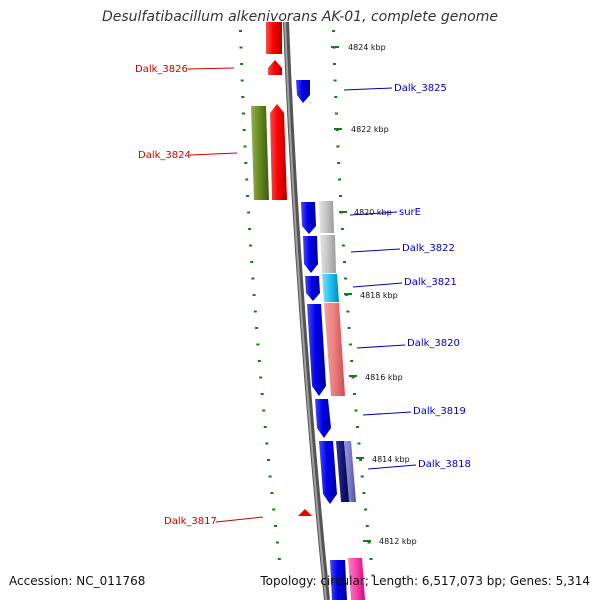 This screenshot has height=600, width=600. I want to click on gene-feature-dalk-3818-blue, so click(328, 472).